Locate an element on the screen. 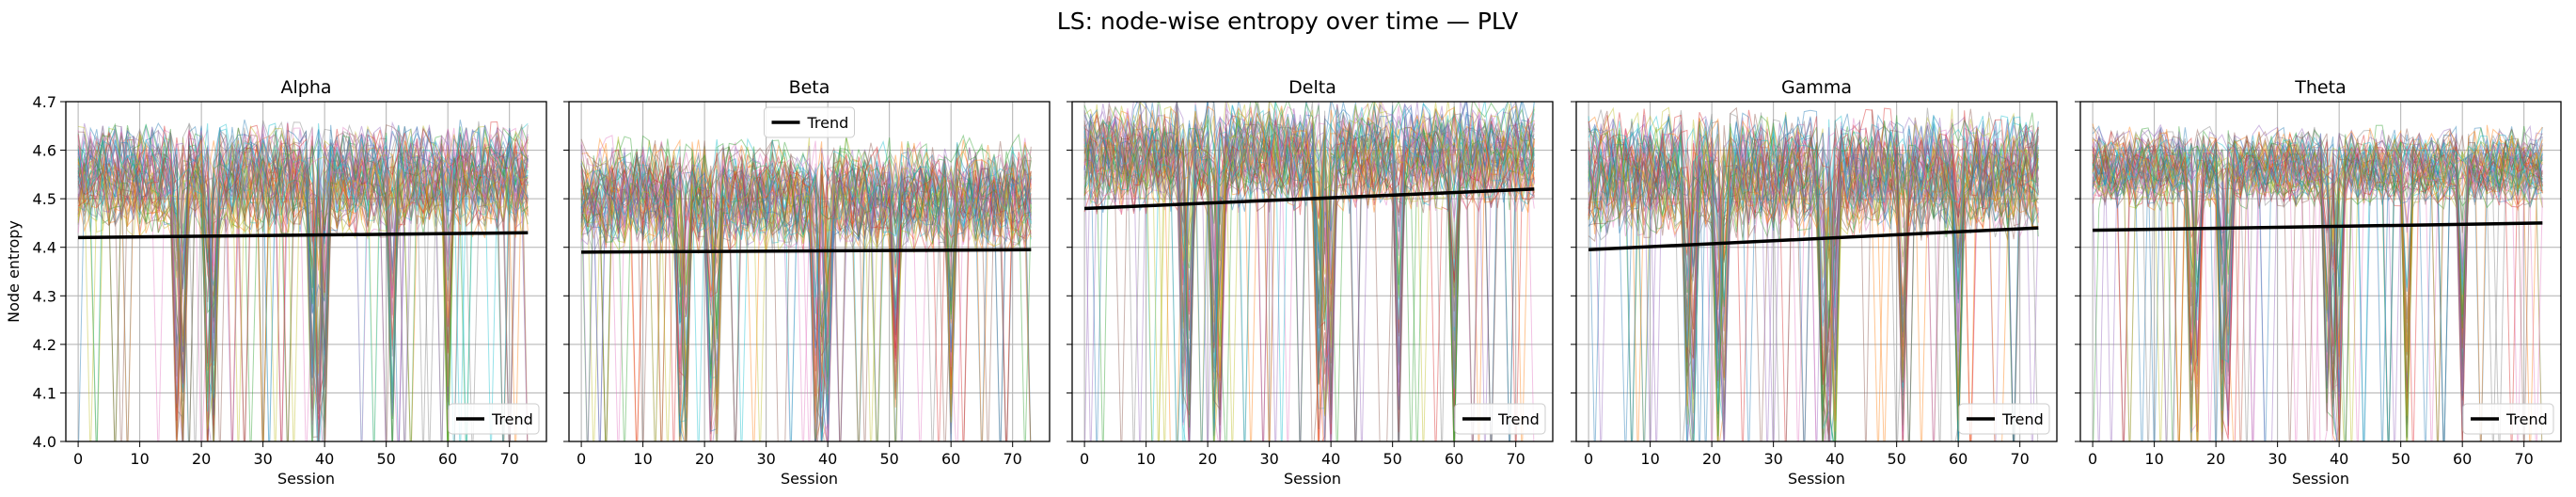 The width and height of the screenshot is (2576, 497). legend: Trend is located at coordinates (2508, 419).